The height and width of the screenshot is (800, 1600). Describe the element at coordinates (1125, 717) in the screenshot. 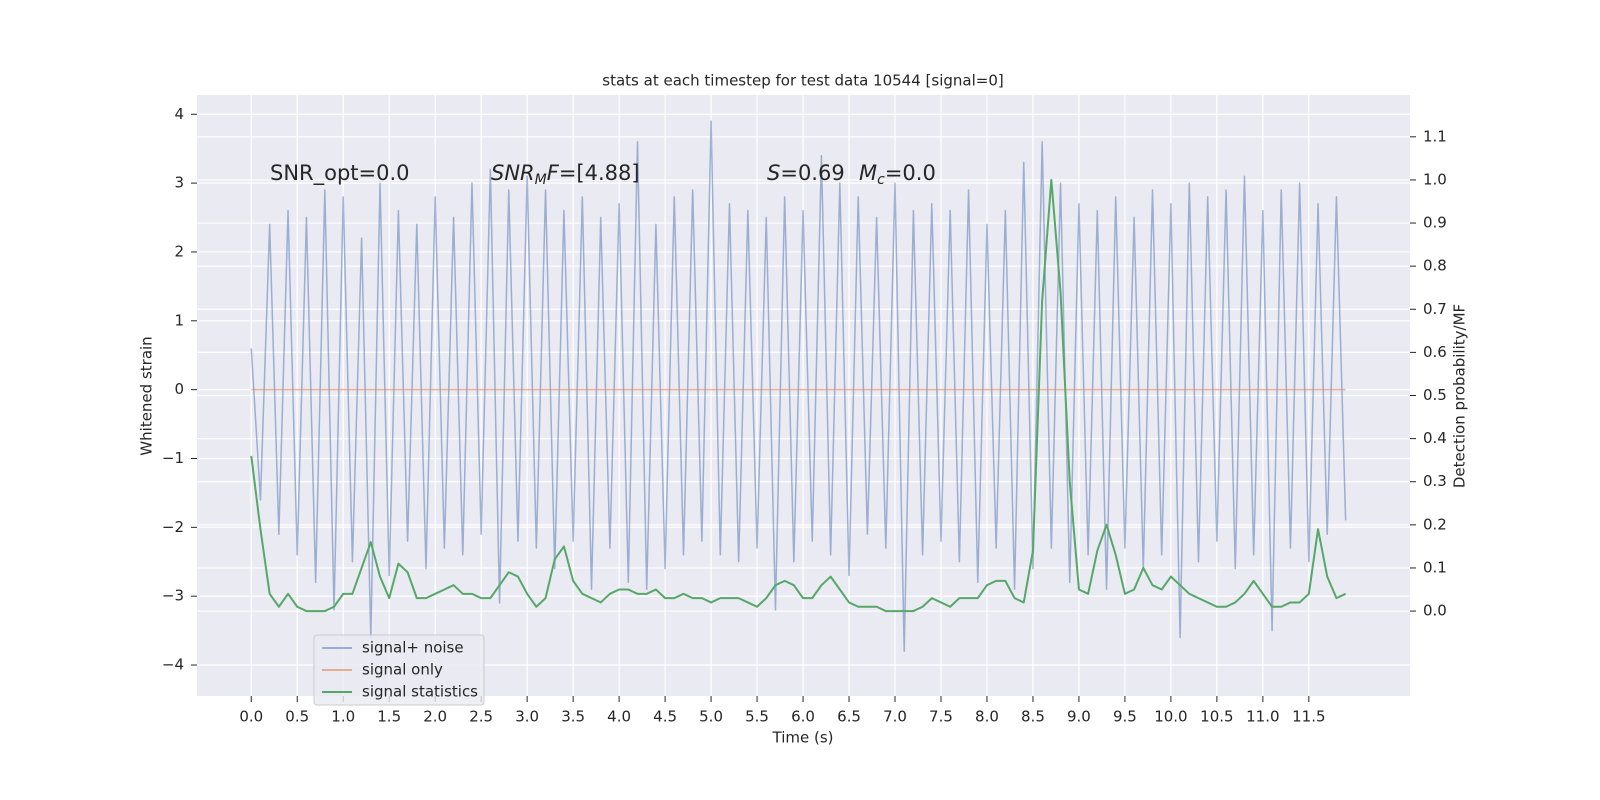

I see `x-tick-label: 9.5` at that location.